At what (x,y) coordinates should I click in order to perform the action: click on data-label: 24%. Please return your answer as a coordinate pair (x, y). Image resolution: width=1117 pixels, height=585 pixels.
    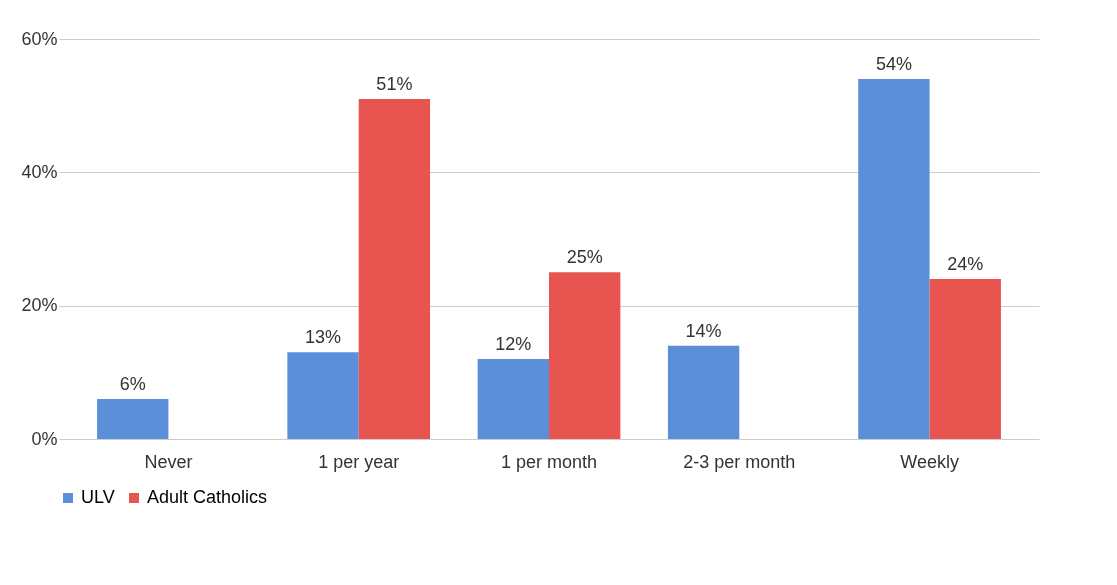
    Looking at the image, I should click on (965, 264).